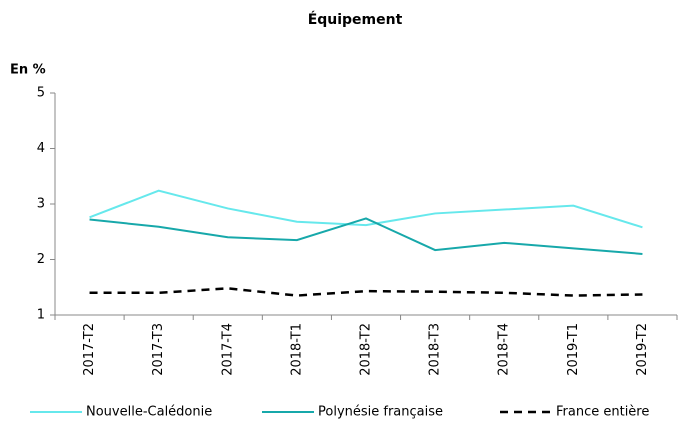 The image size is (685, 428). Describe the element at coordinates (158, 349) in the screenshot. I see `x-tick-label: 2017-T3` at that location.